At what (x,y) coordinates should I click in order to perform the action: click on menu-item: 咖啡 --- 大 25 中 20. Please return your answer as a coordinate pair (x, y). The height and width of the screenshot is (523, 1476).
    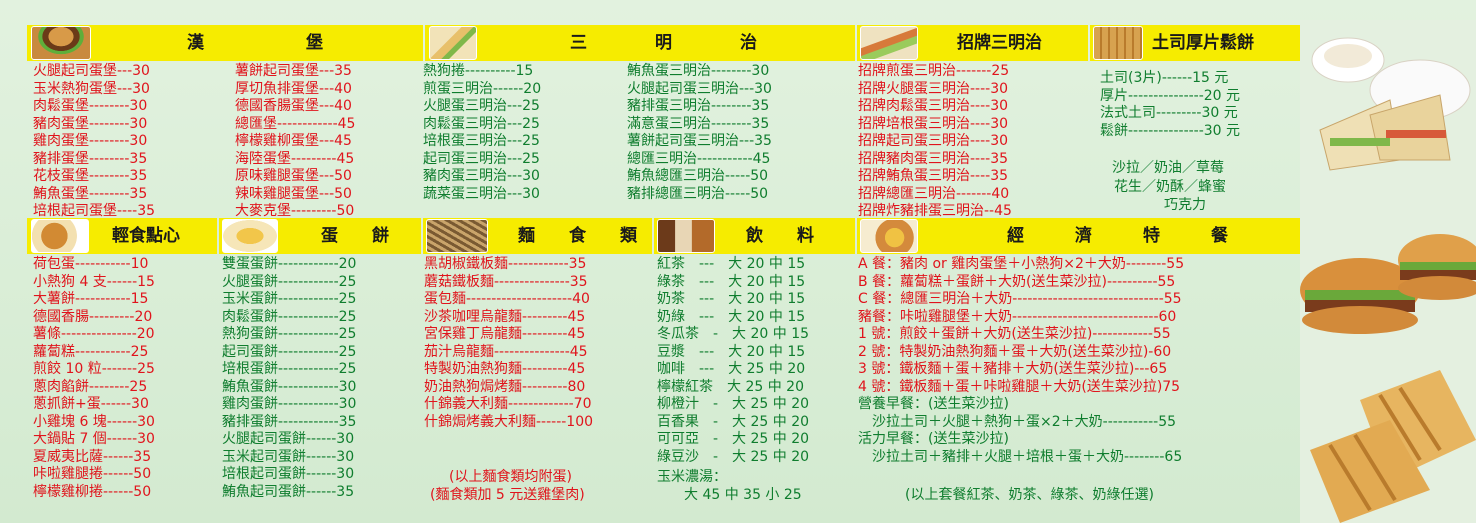
    Looking at the image, I should click on (731, 369).